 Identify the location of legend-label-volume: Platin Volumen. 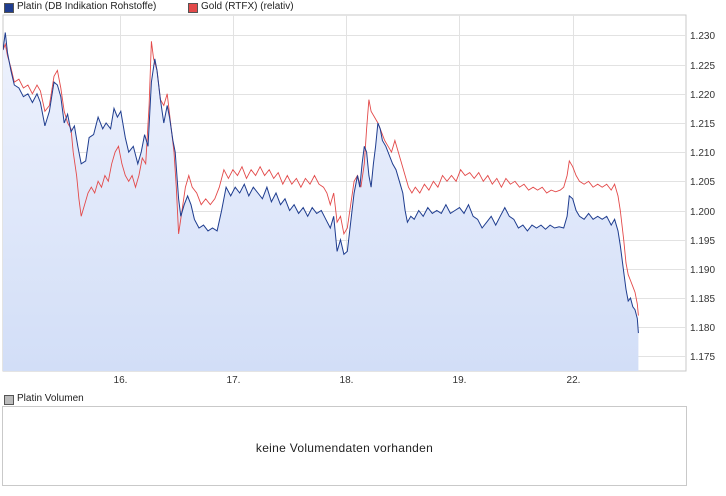
(50, 398).